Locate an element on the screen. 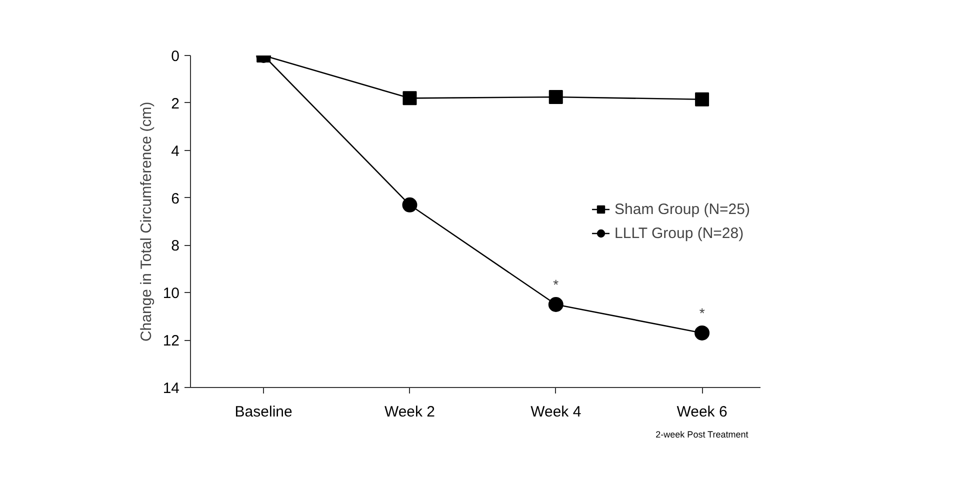 This screenshot has width=960, height=487. y-tick-label: 10 is located at coordinates (171, 293).